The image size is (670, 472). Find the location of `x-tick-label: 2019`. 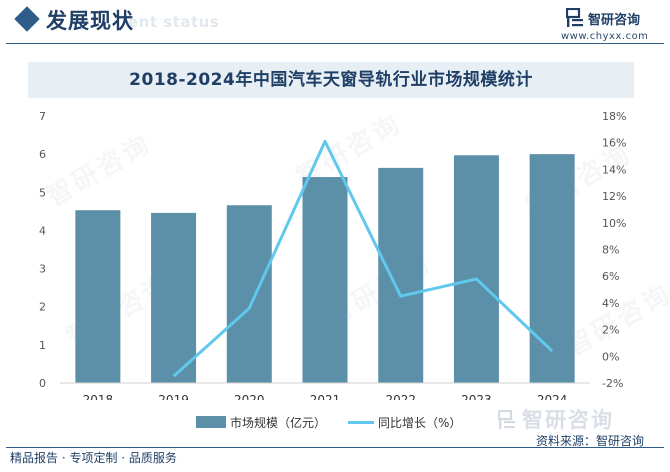

x-tick-label: 2019 is located at coordinates (173, 396).